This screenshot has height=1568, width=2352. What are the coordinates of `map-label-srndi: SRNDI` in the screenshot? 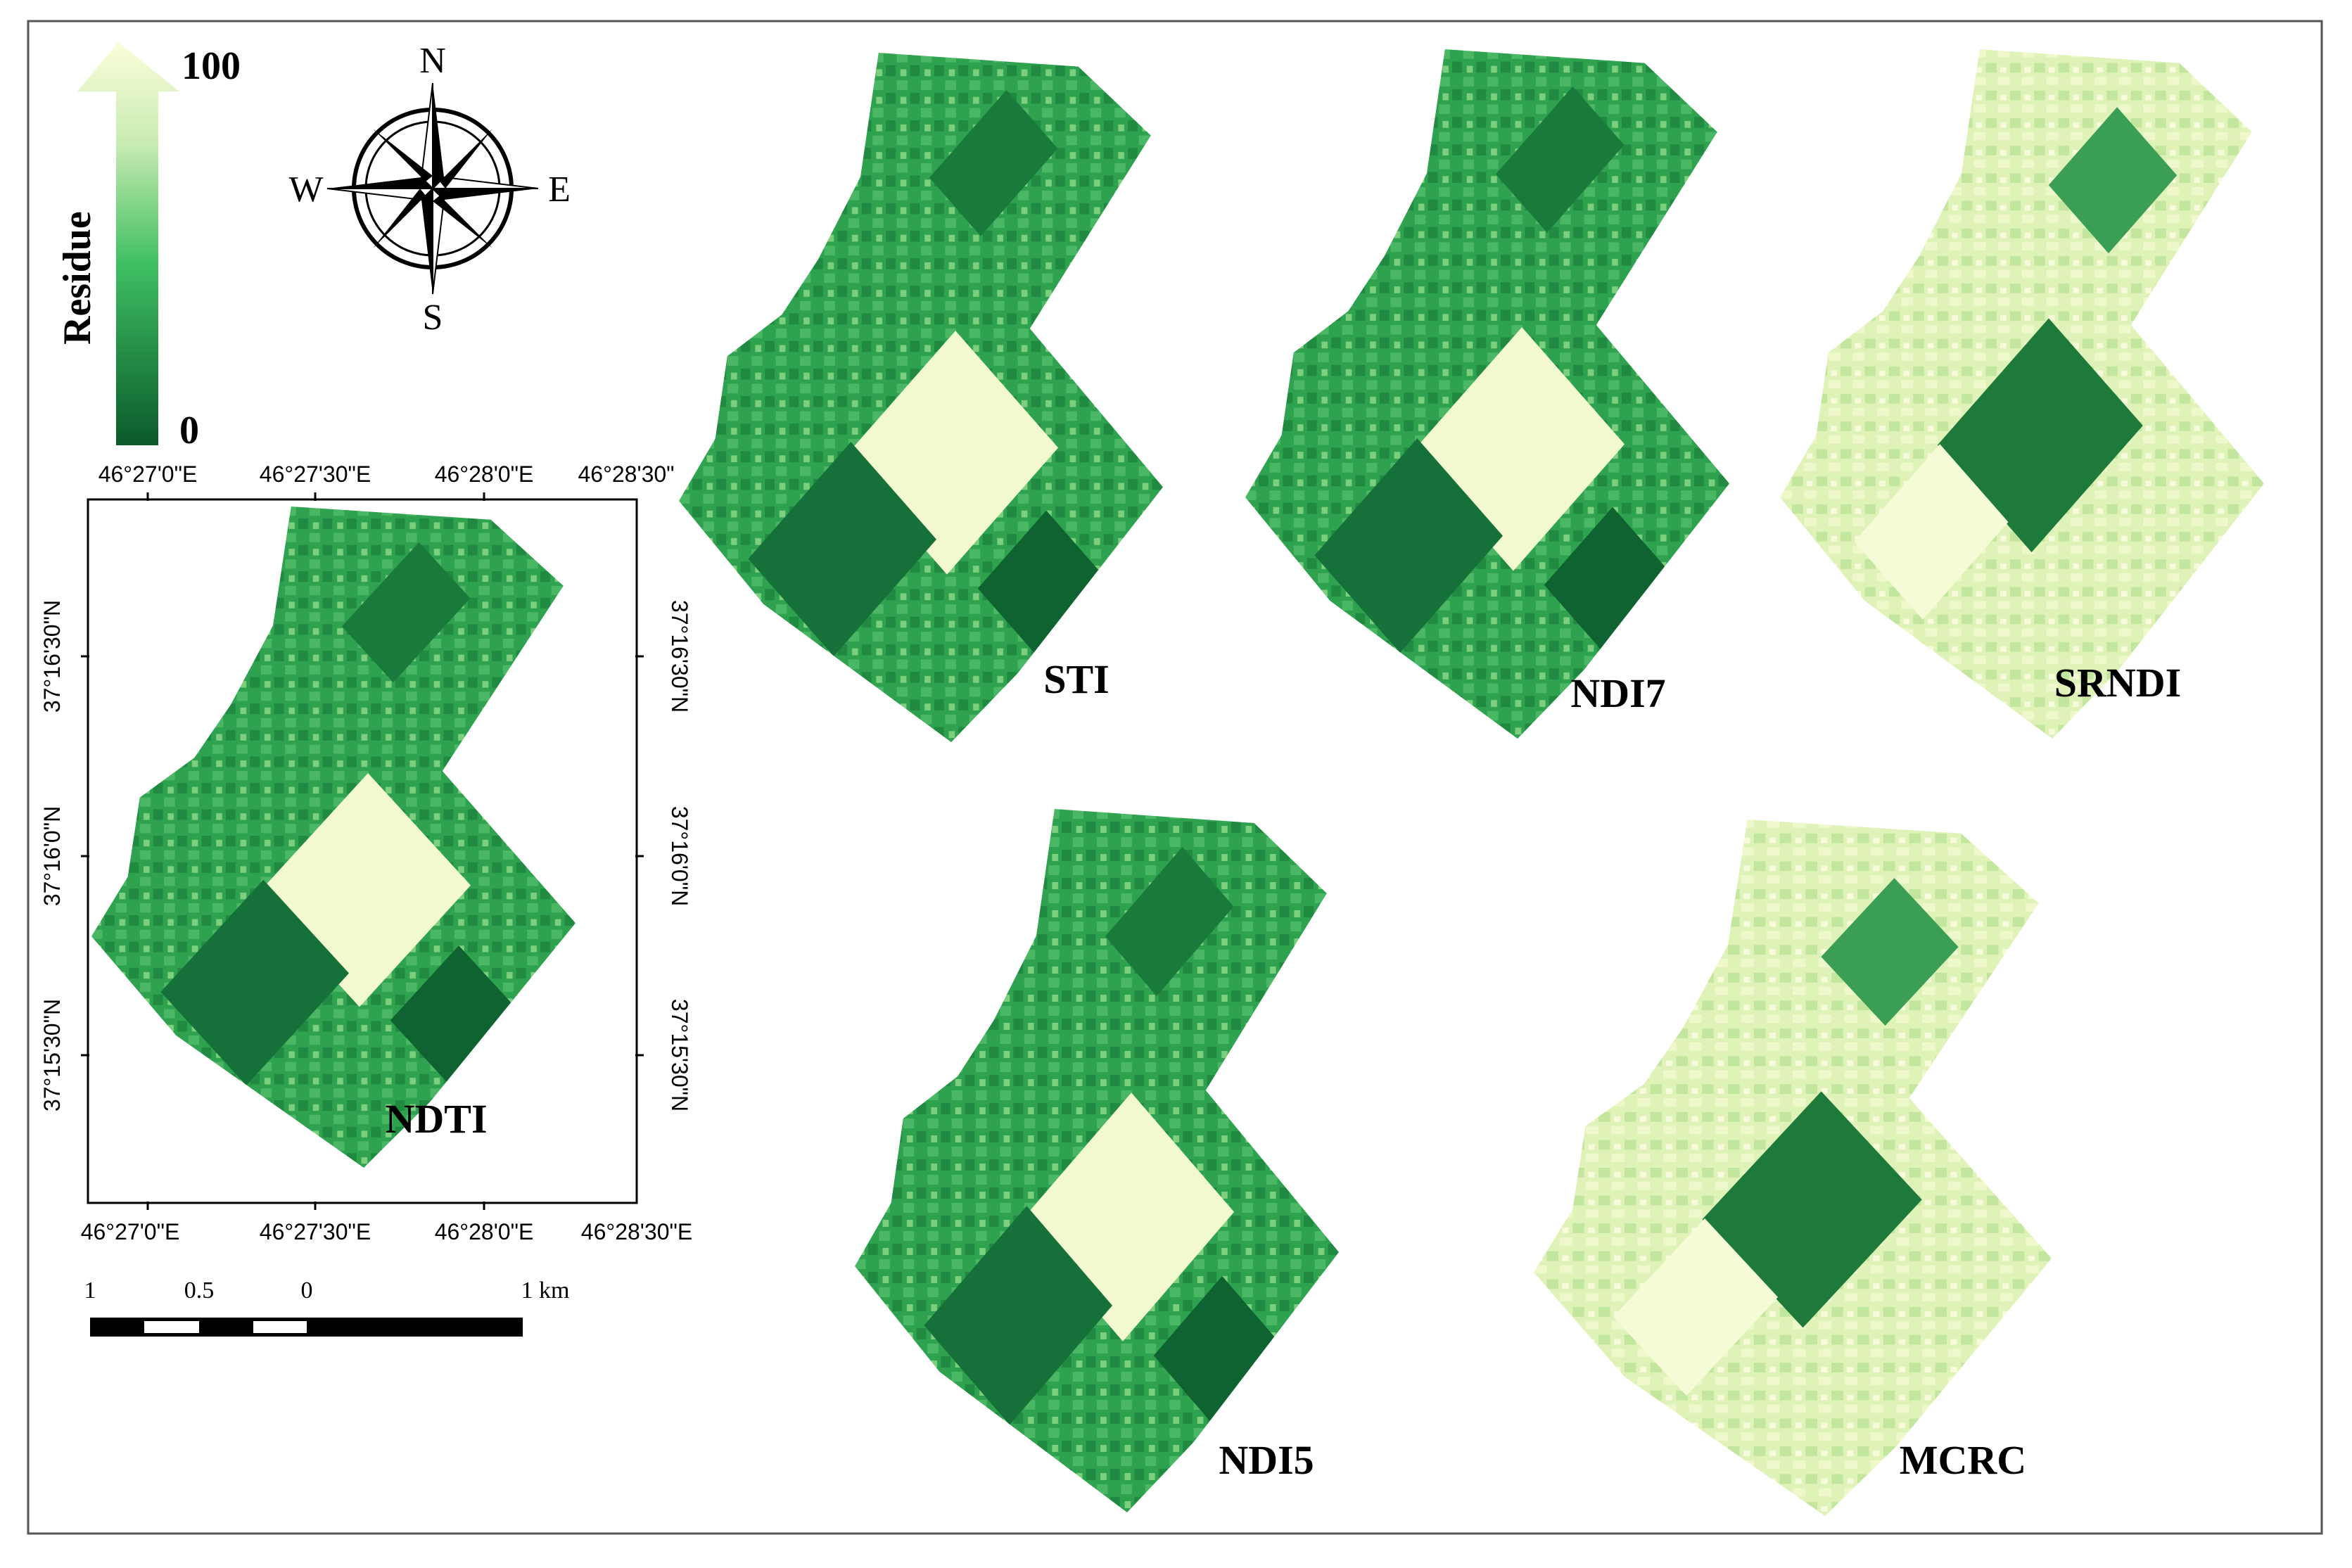 It's located at (2118, 683).